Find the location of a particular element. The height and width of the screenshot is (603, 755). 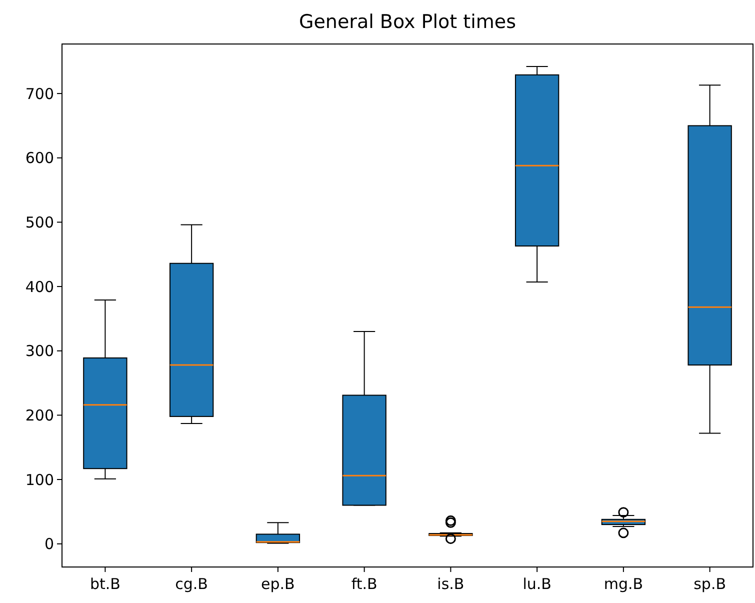

x-tick-label: is.B is located at coordinates (450, 584).